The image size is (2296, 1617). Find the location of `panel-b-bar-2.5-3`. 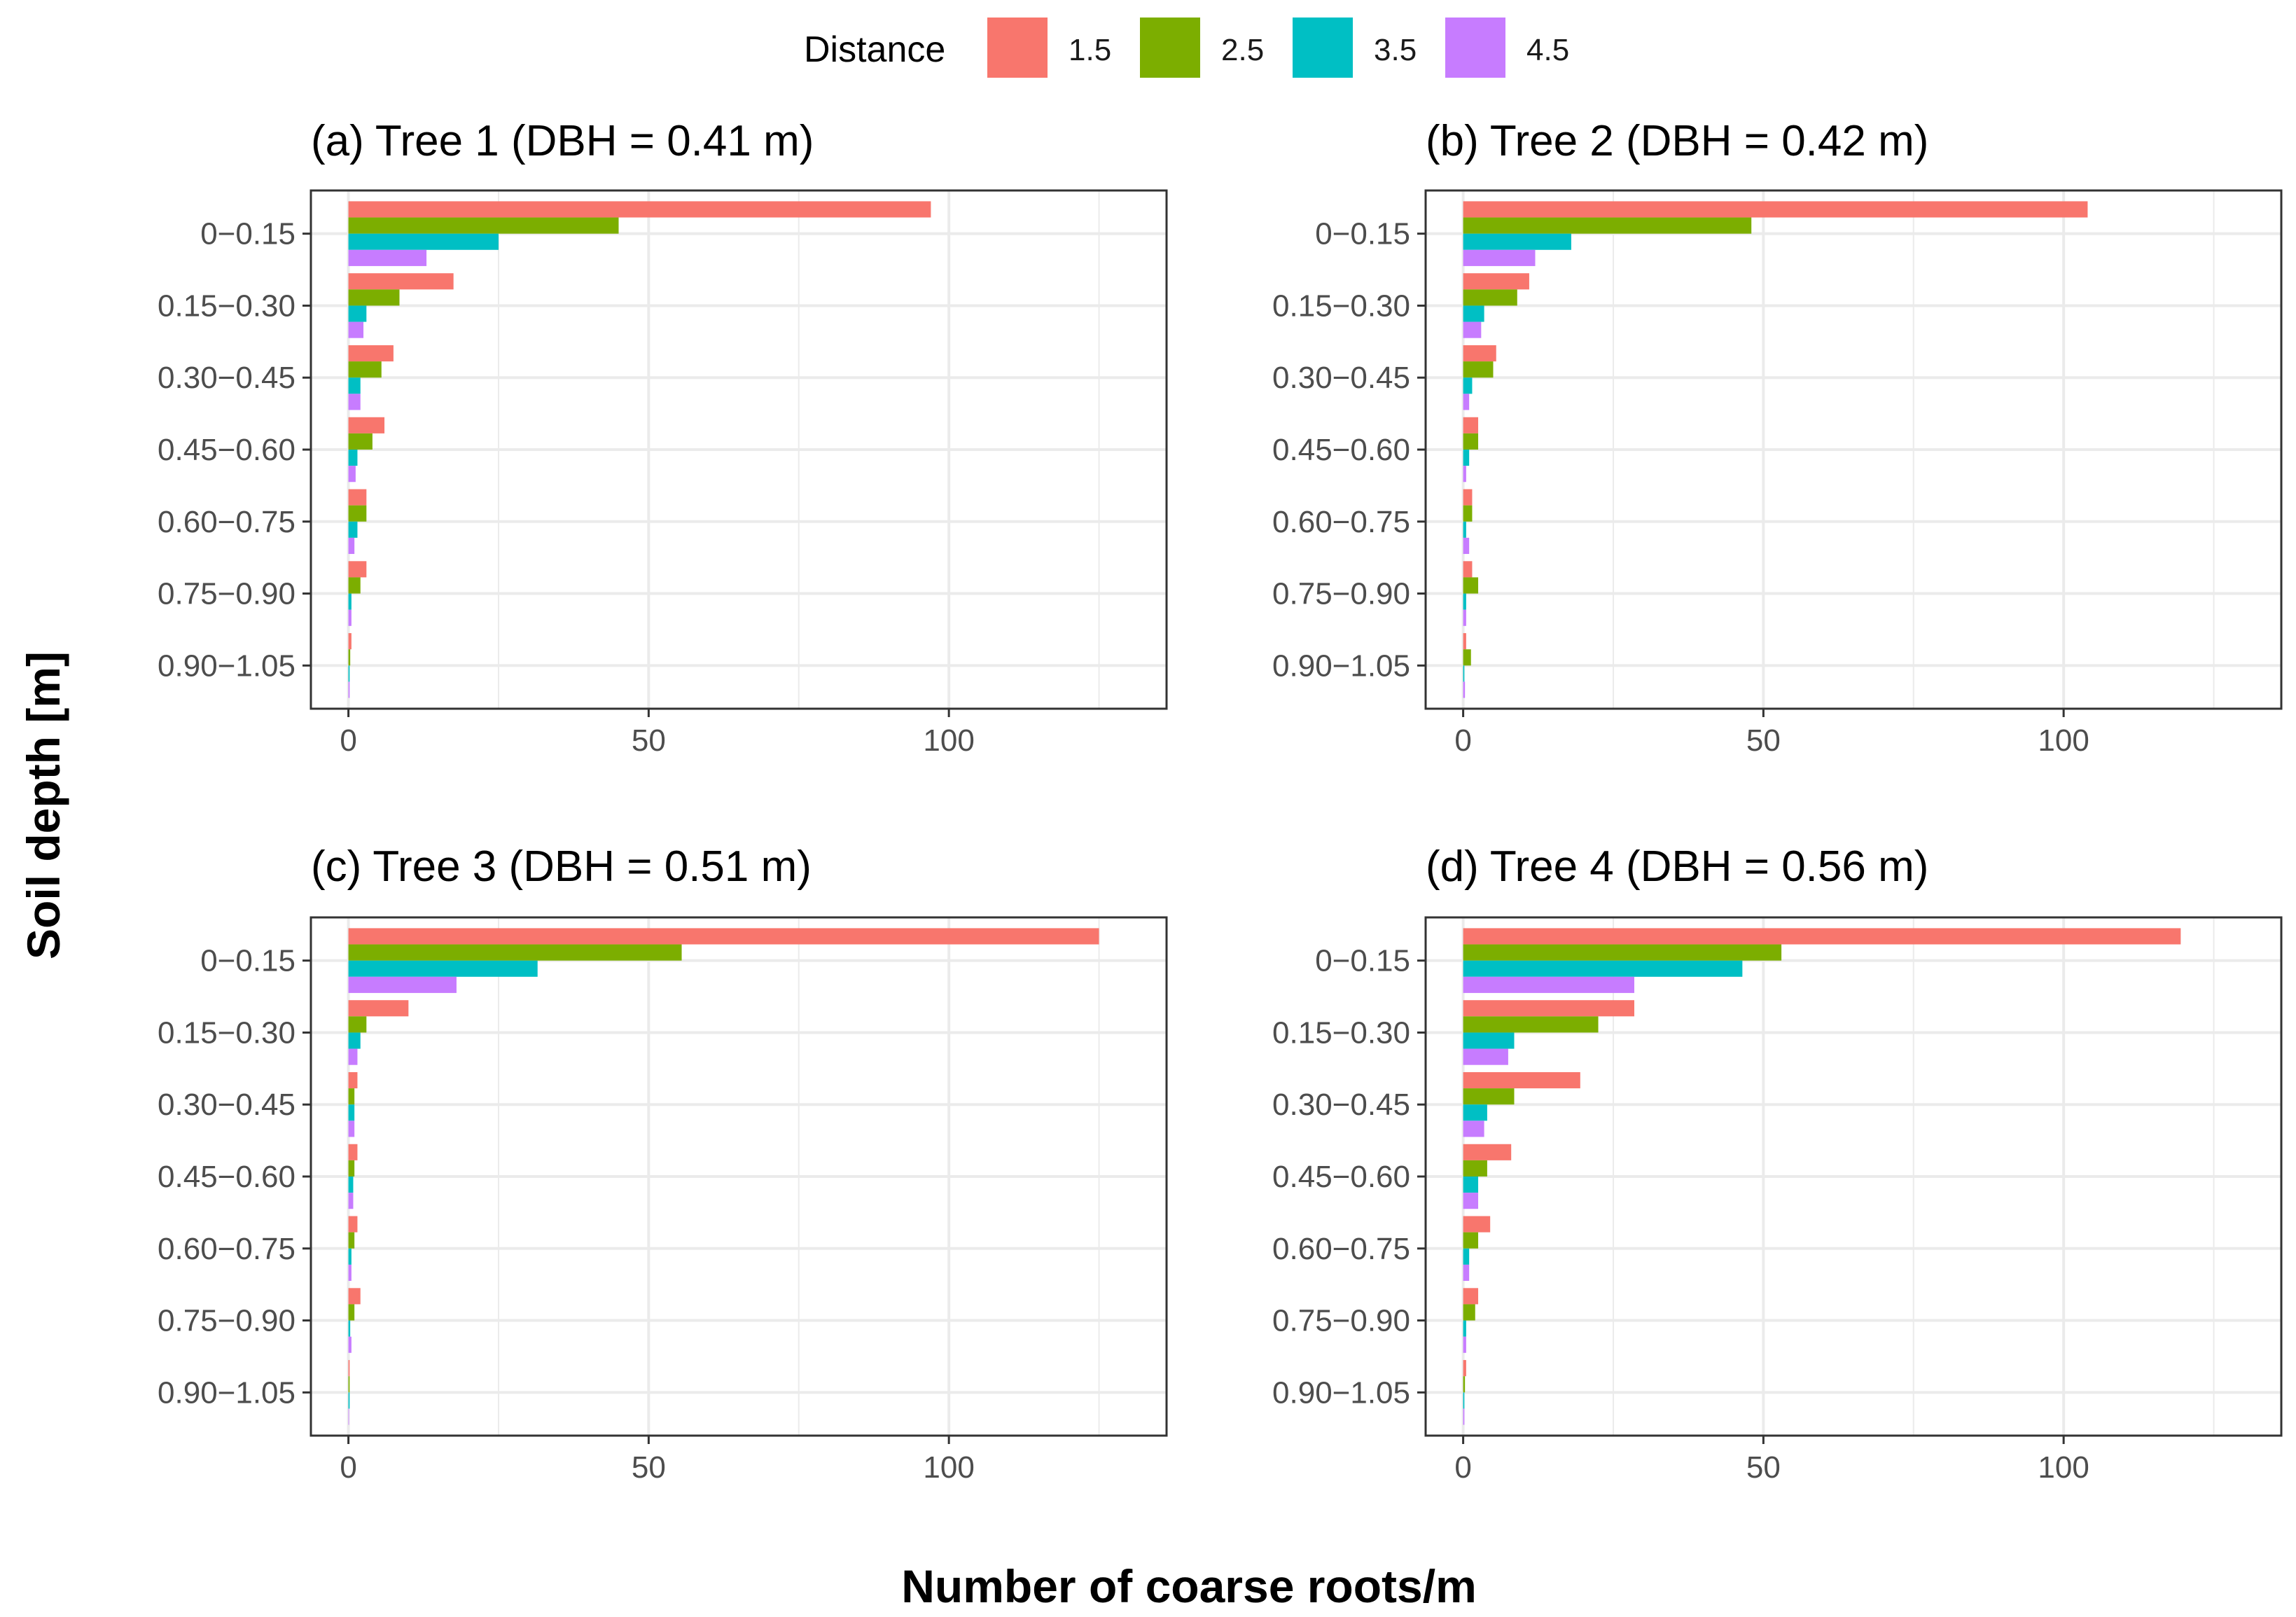

panel-b-bar-2.5-3 is located at coordinates (1478, 369).